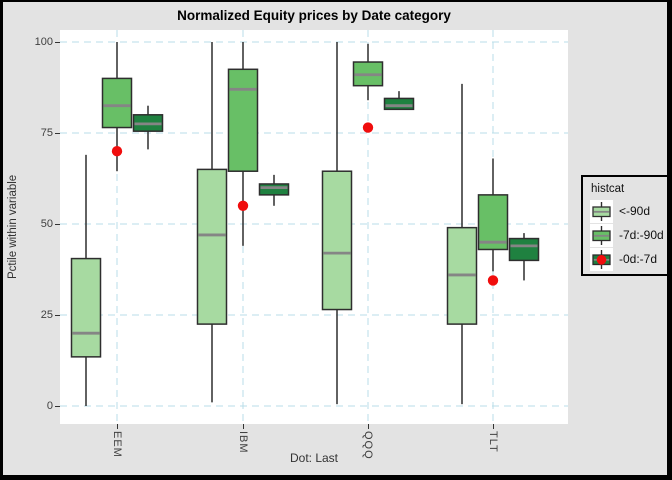 The height and width of the screenshot is (480, 672). I want to click on box-TLT--0d:-7d, so click(524, 249).